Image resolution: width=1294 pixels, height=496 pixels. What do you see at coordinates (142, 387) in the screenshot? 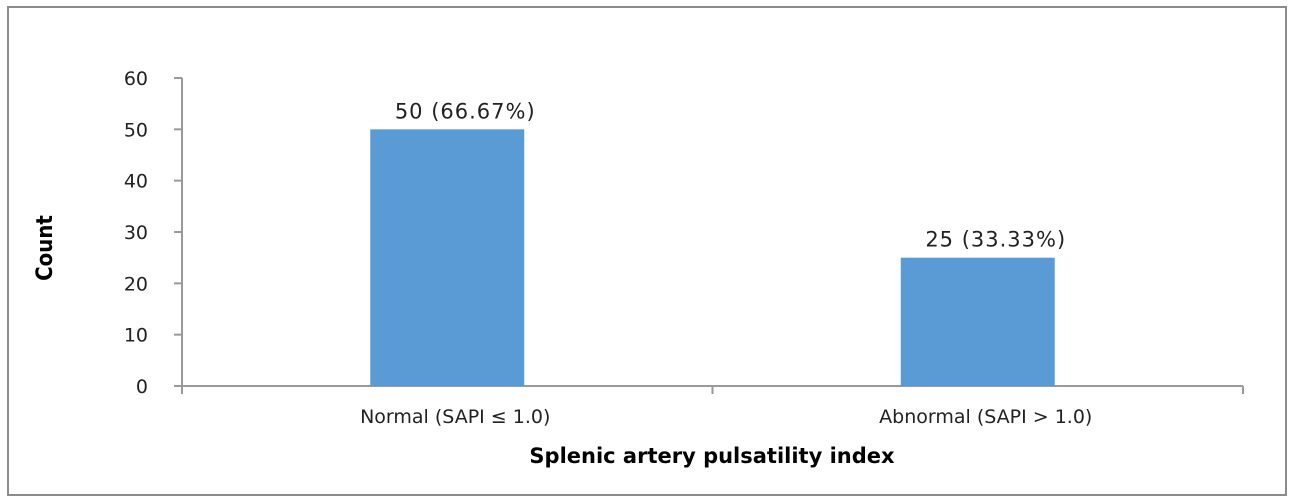
I see `y-tick-label: 0` at bounding box center [142, 387].